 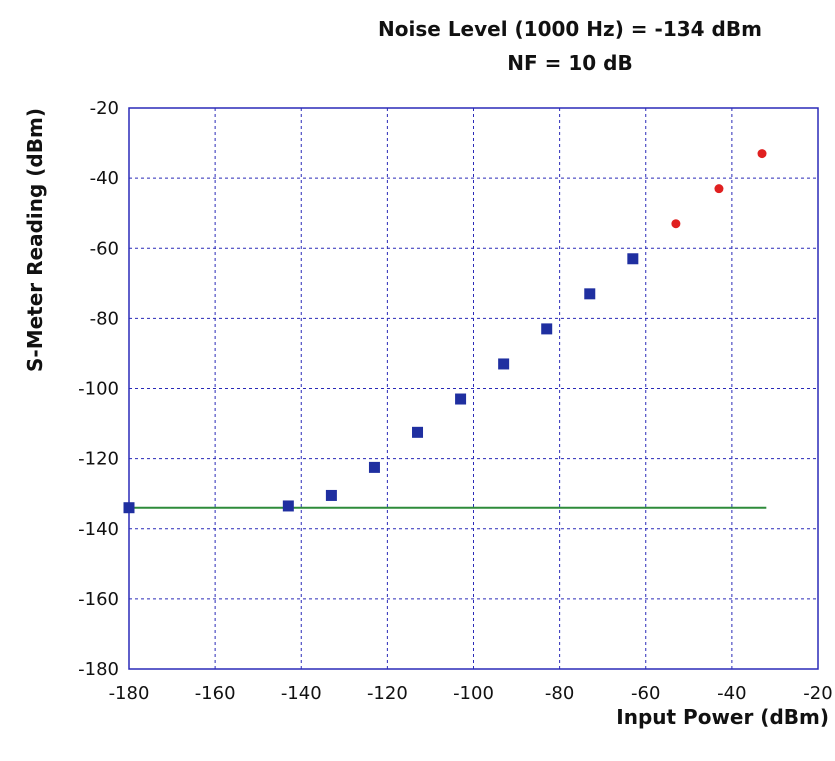 What do you see at coordinates (98, 599) in the screenshot?
I see `y-tick-label: -160` at bounding box center [98, 599].